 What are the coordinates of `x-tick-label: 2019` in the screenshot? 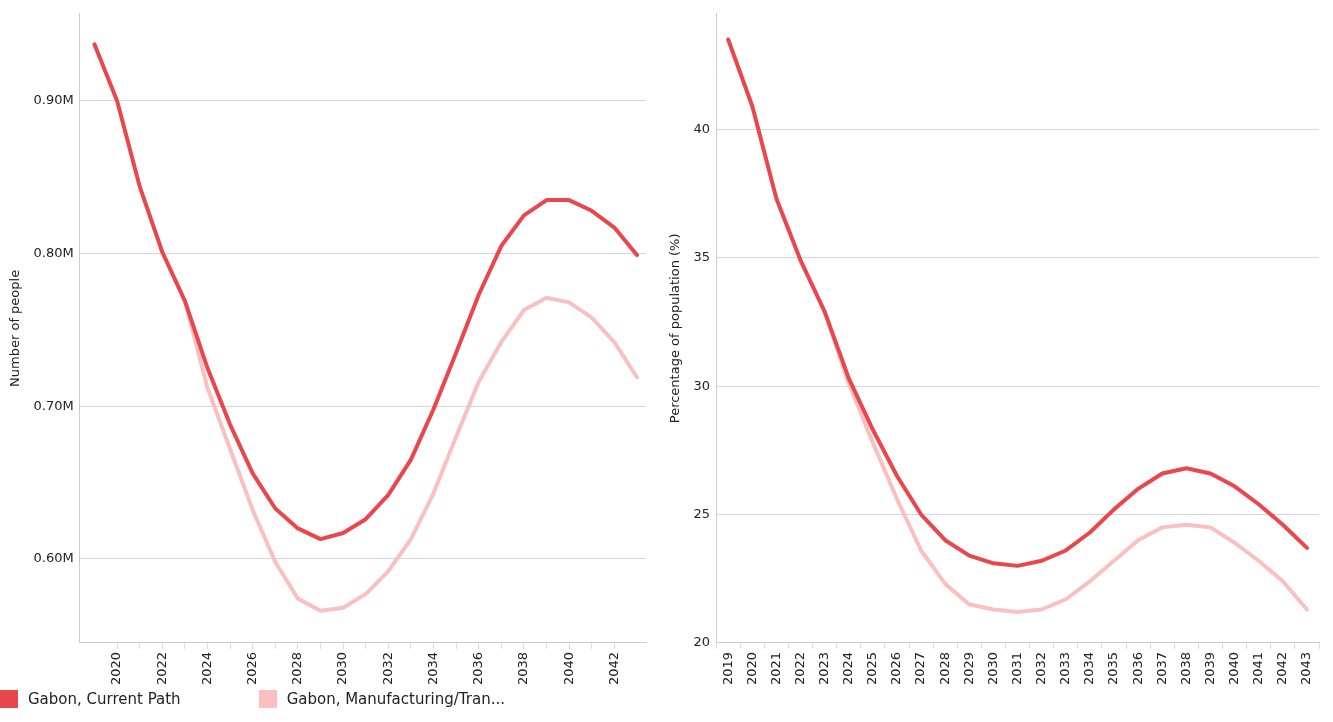 It's located at (727, 668).